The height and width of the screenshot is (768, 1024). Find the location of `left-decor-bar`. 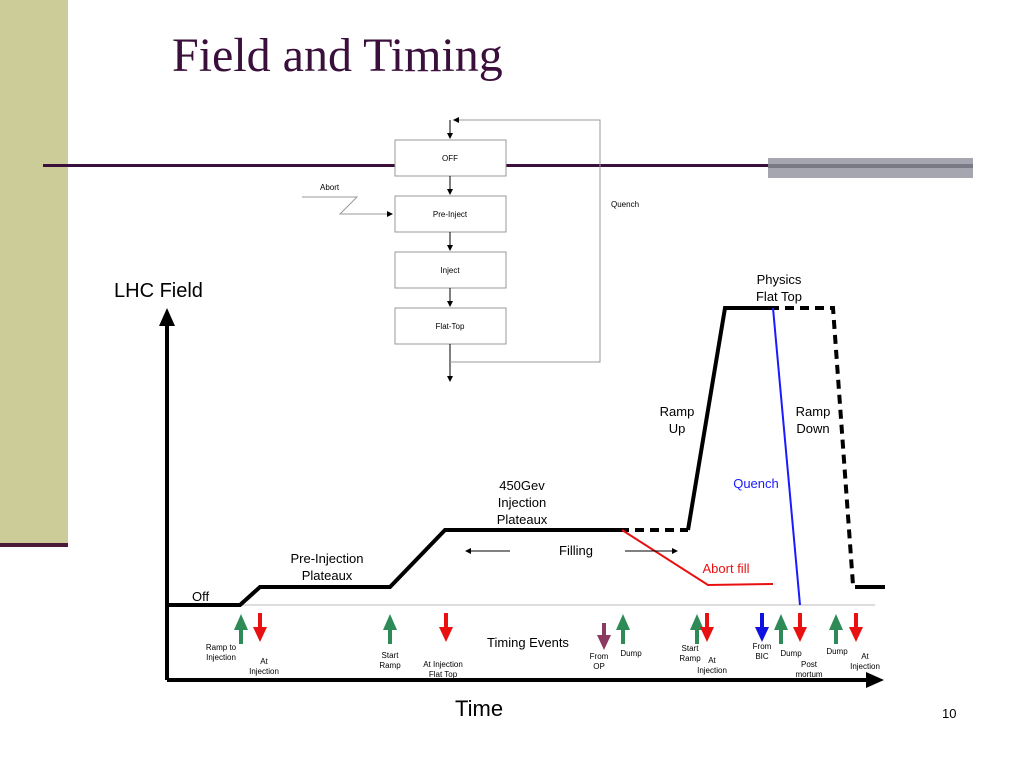

left-decor-bar is located at coordinates (34, 271).